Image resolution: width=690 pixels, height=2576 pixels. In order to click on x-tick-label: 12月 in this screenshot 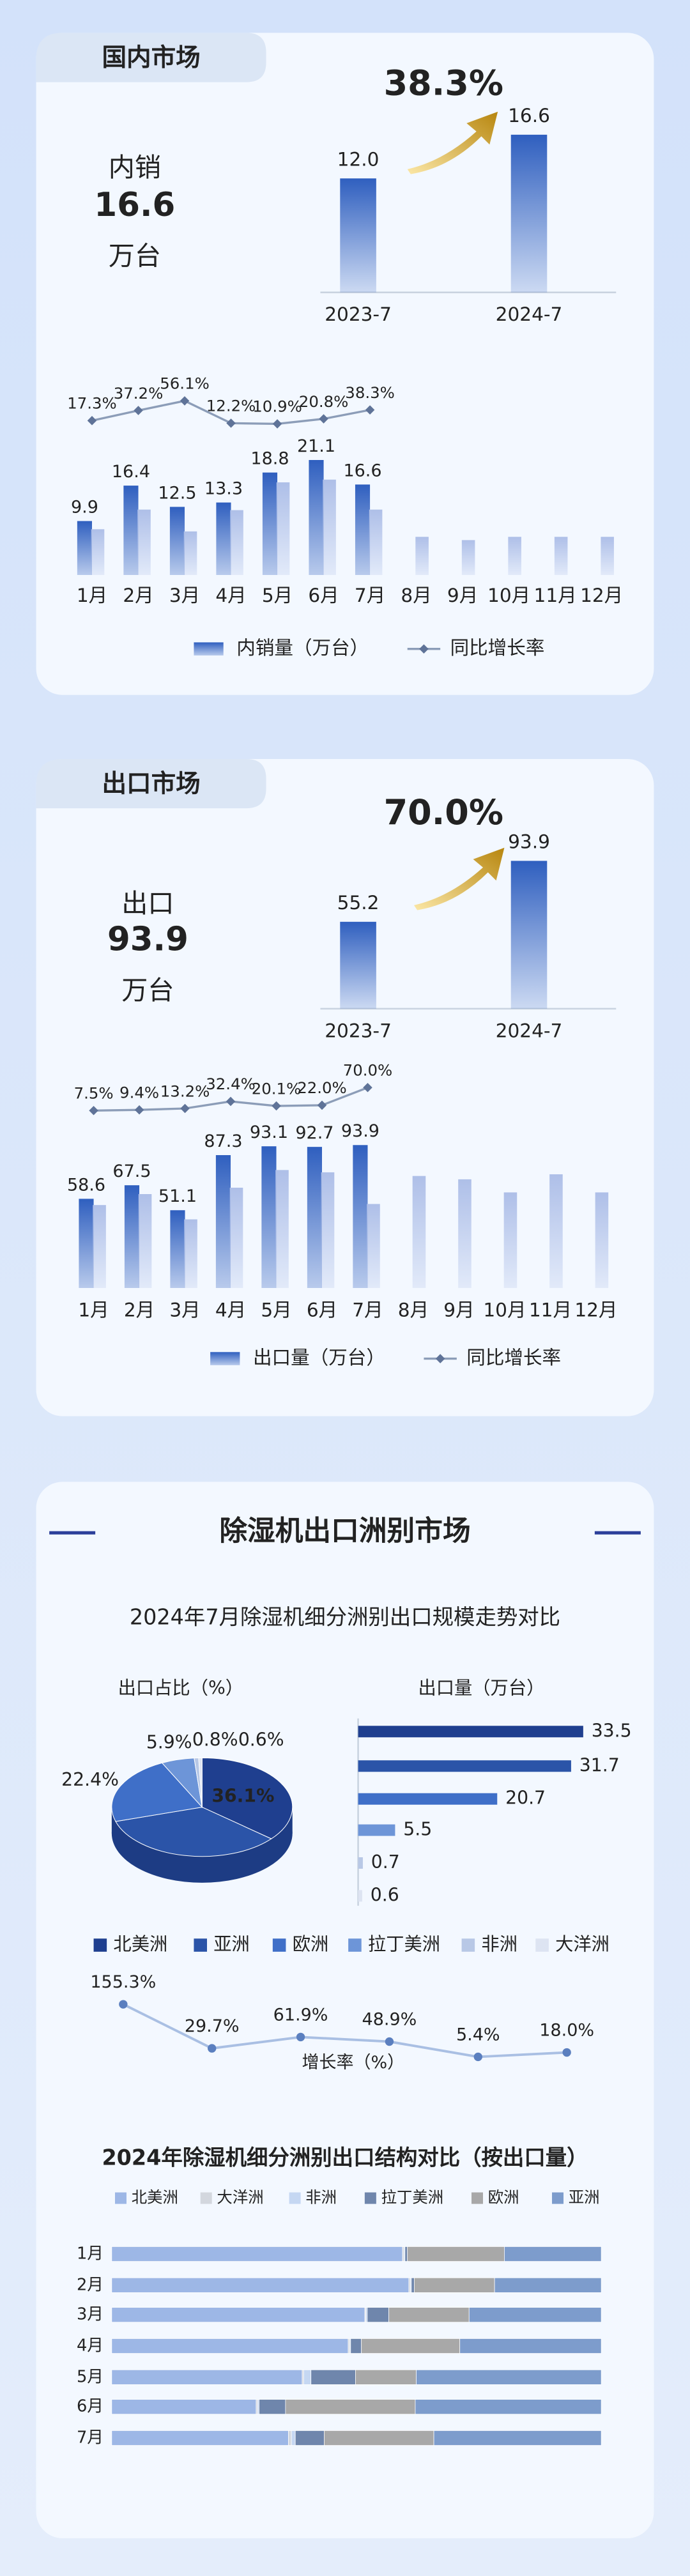, I will do `click(595, 1310)`.